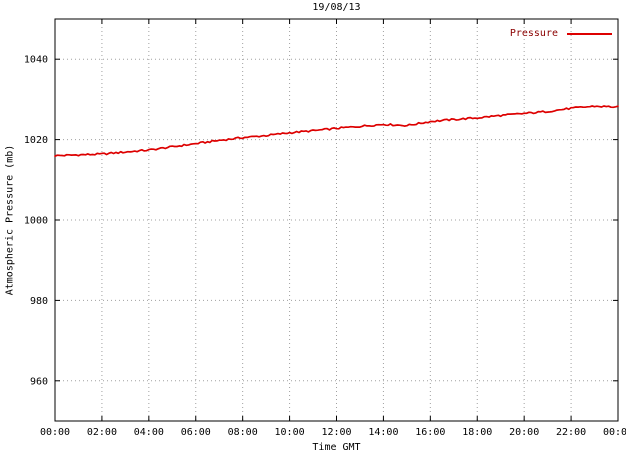  I want to click on x-tick-label: 10:00, so click(290, 432).